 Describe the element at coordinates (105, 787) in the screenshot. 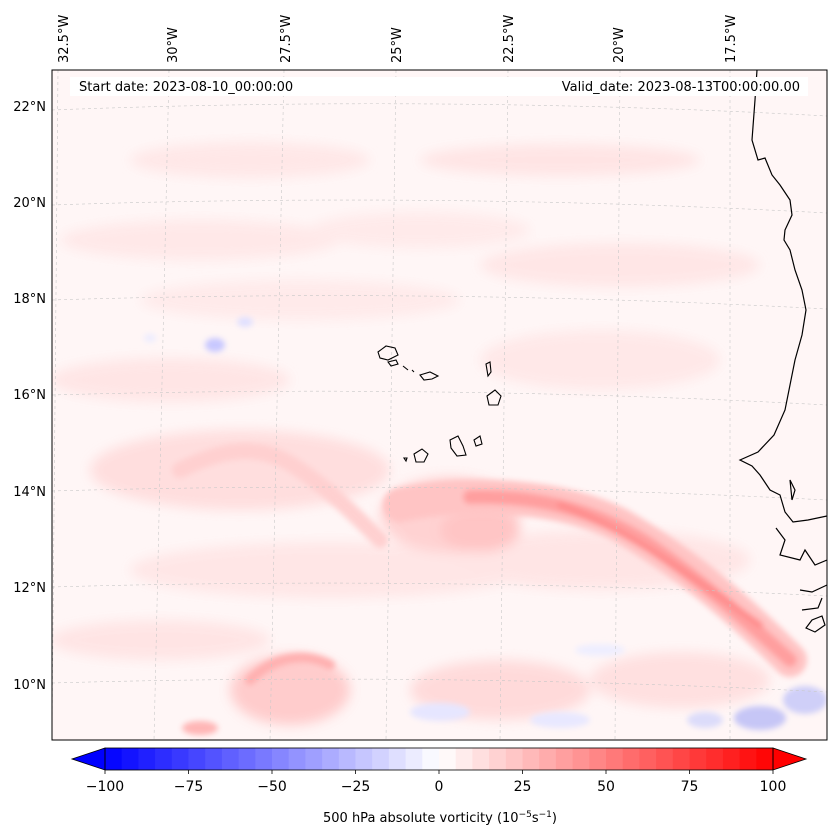

I see `colorbar-tick-label: −100` at that location.